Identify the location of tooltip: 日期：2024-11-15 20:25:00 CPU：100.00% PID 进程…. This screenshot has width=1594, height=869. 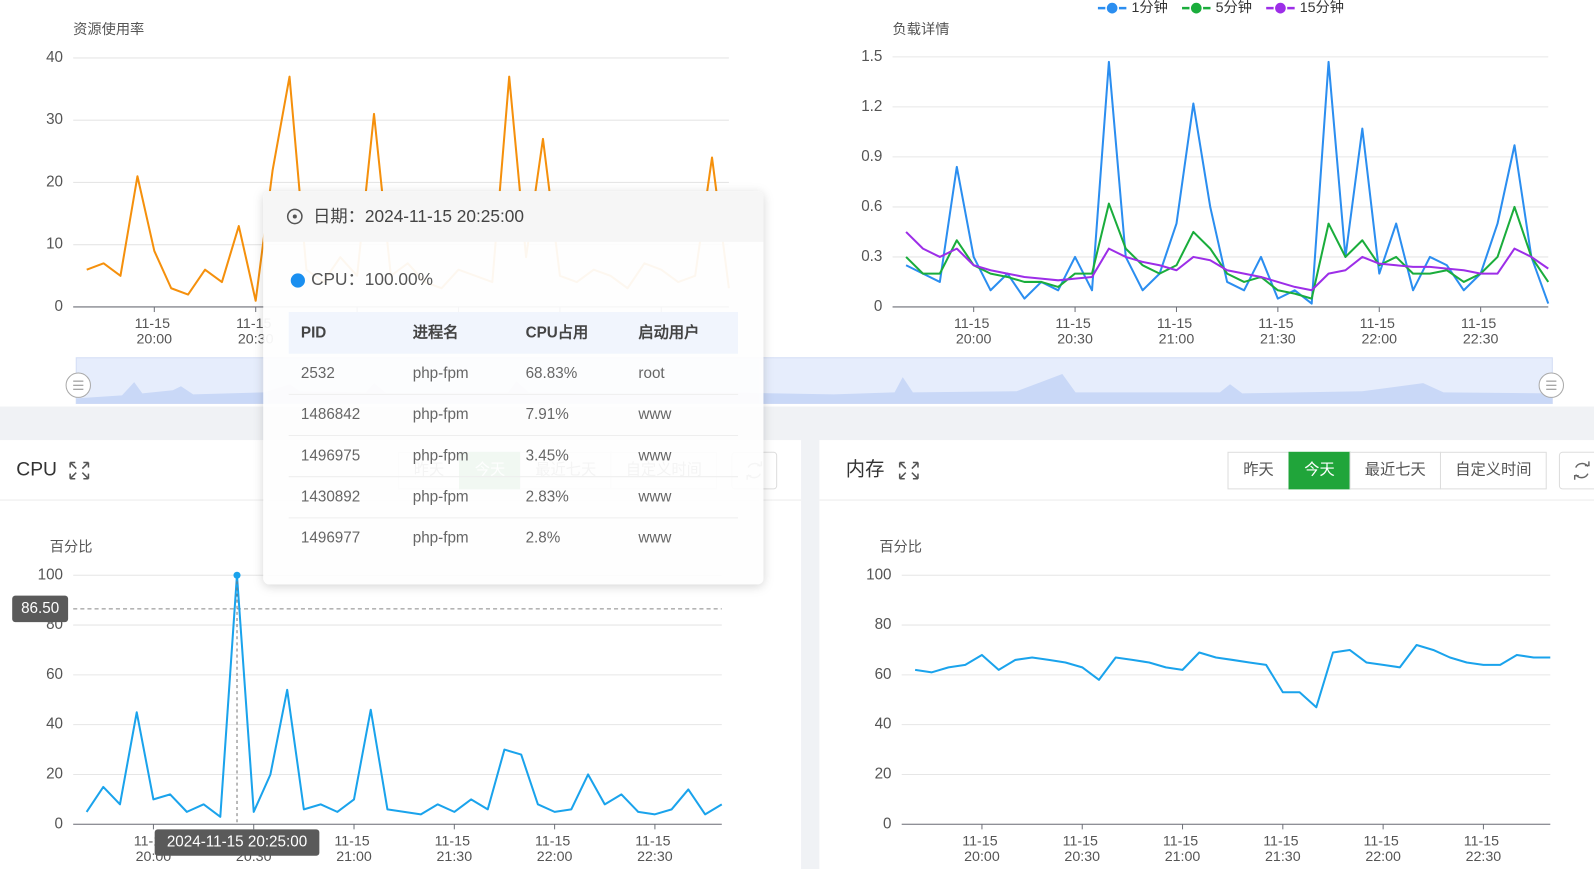
(513, 388).